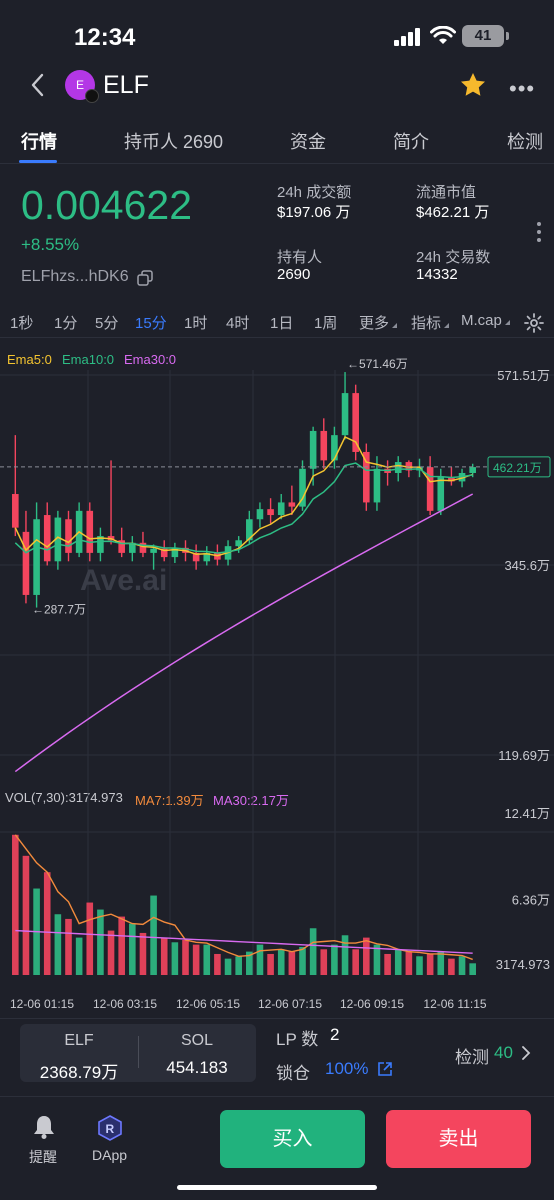  Describe the element at coordinates (430, 322) in the screenshot. I see `indicator-dropdown: 指标` at that location.